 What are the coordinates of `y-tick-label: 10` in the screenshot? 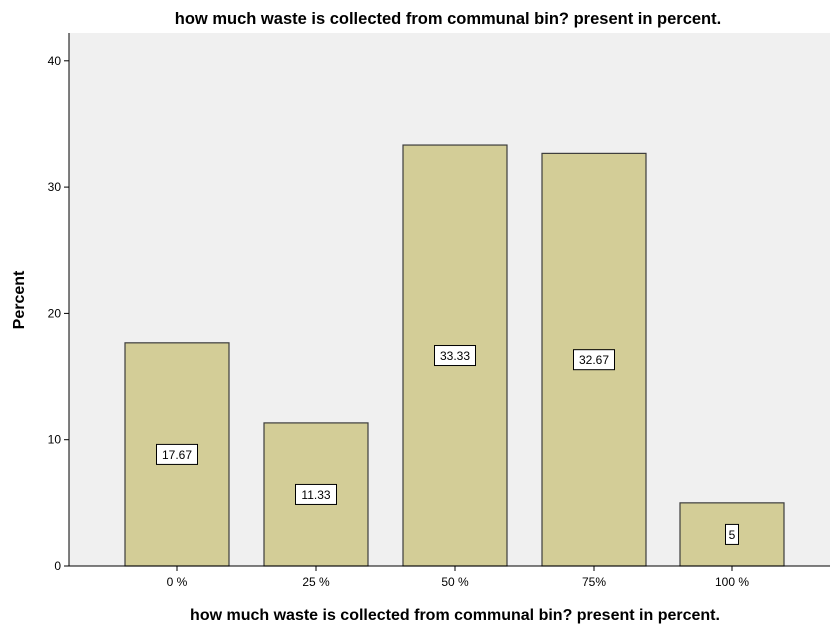 It's located at (55, 440).